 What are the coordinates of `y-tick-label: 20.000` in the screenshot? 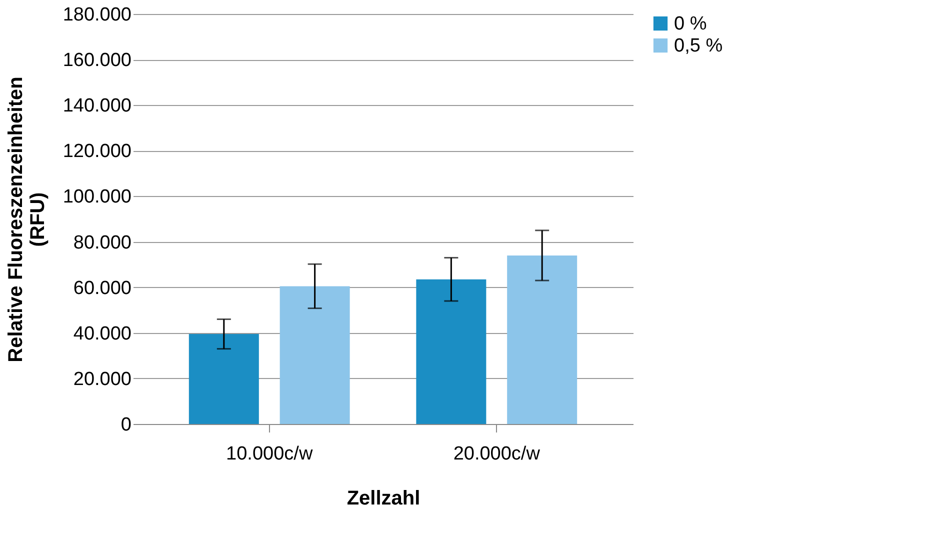 It's located at (102, 379).